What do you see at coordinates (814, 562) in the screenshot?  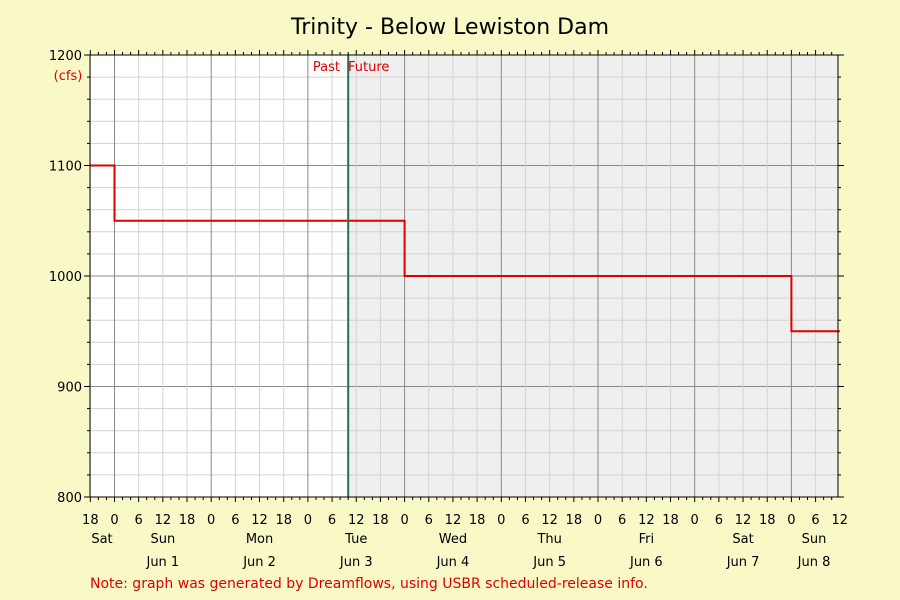 I see `date-label: Jun 8` at bounding box center [814, 562].